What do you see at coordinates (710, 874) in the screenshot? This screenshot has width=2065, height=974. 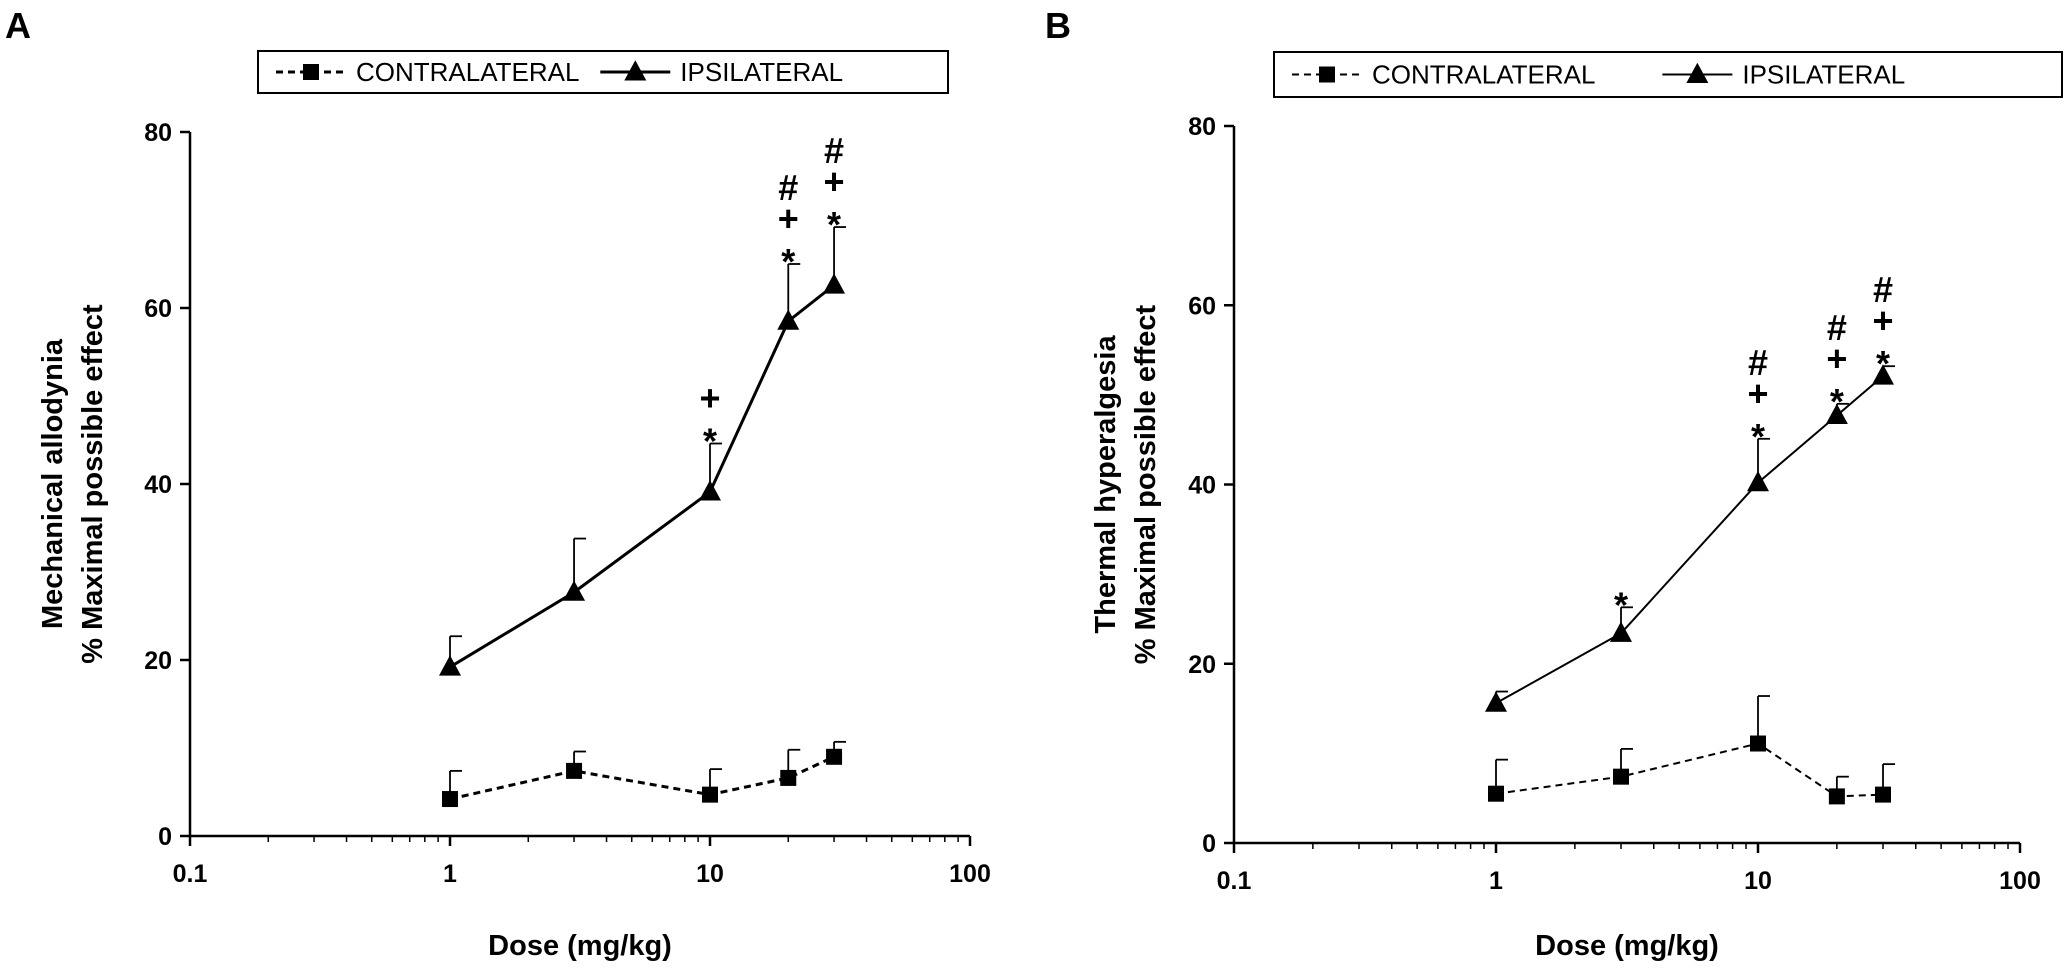 I see `chart-a-x-tick-label: 10` at bounding box center [710, 874].